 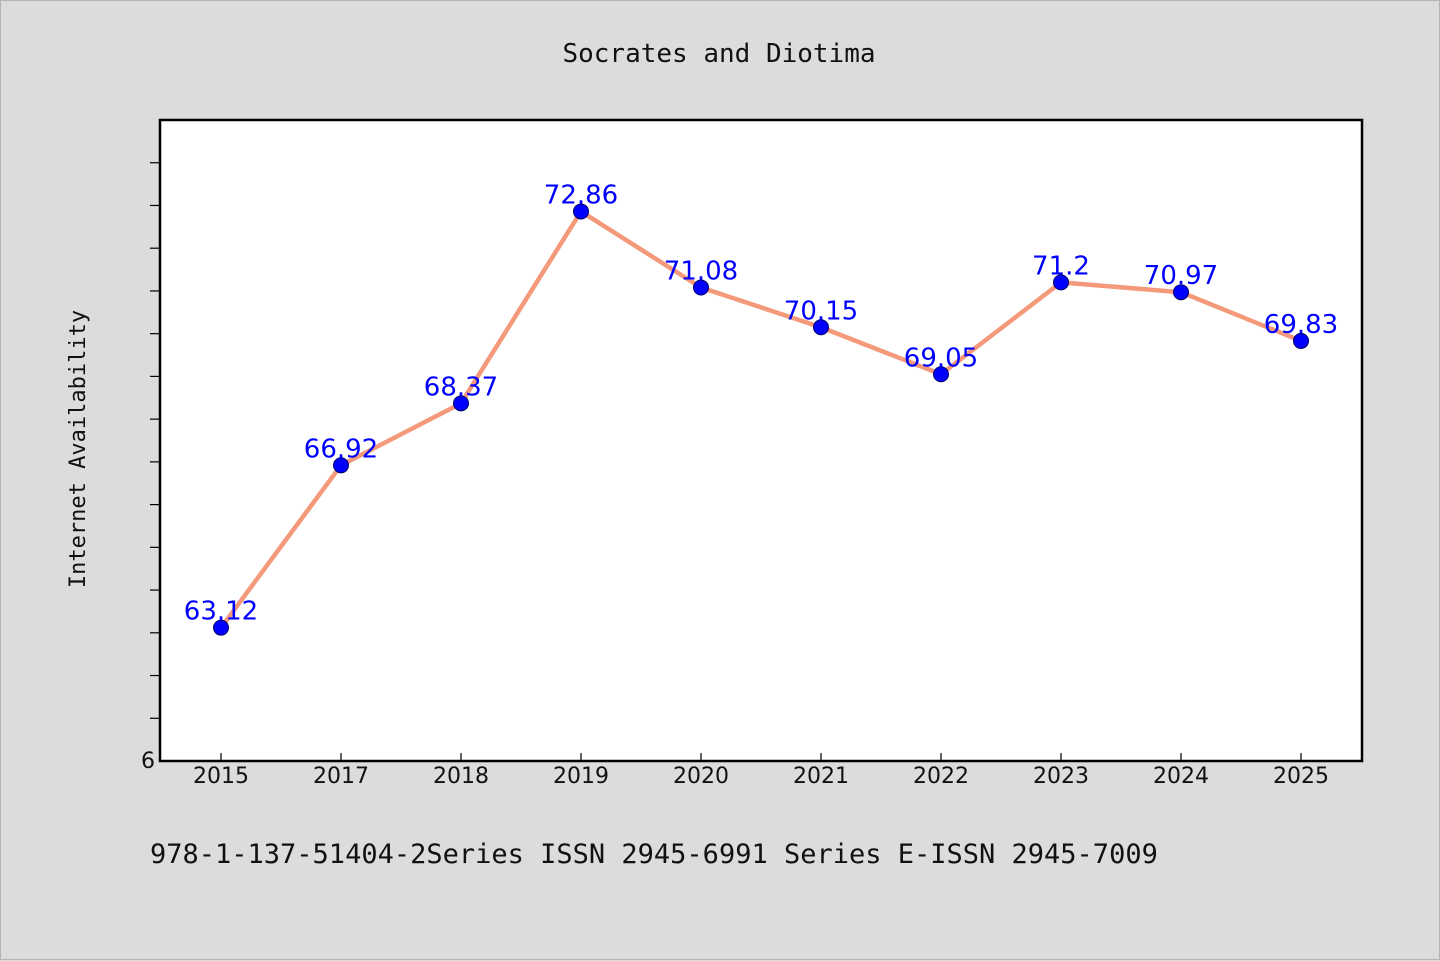 I want to click on x-tick-label: 2025, so click(x=1301, y=776).